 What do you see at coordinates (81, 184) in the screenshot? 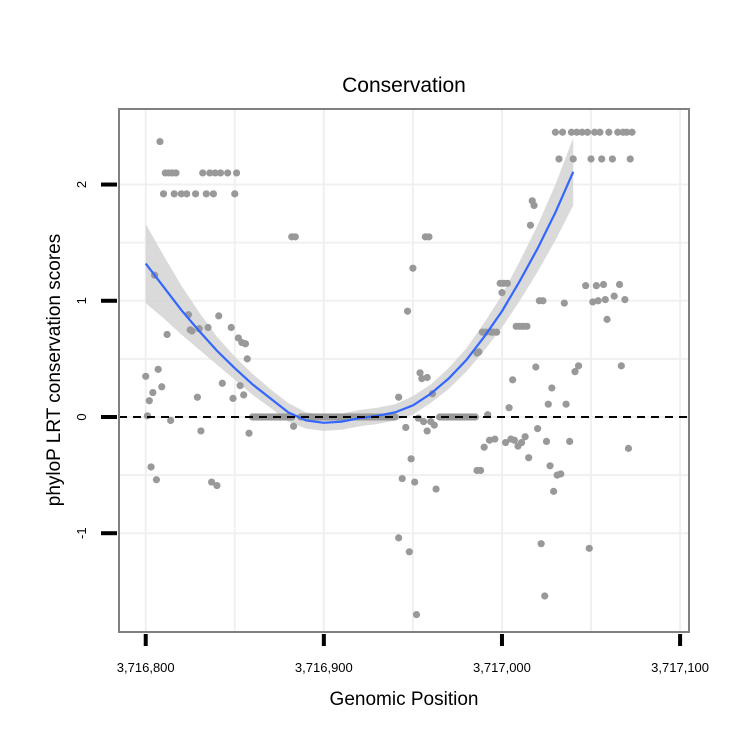
I see `y-tick-label: 2` at bounding box center [81, 184].